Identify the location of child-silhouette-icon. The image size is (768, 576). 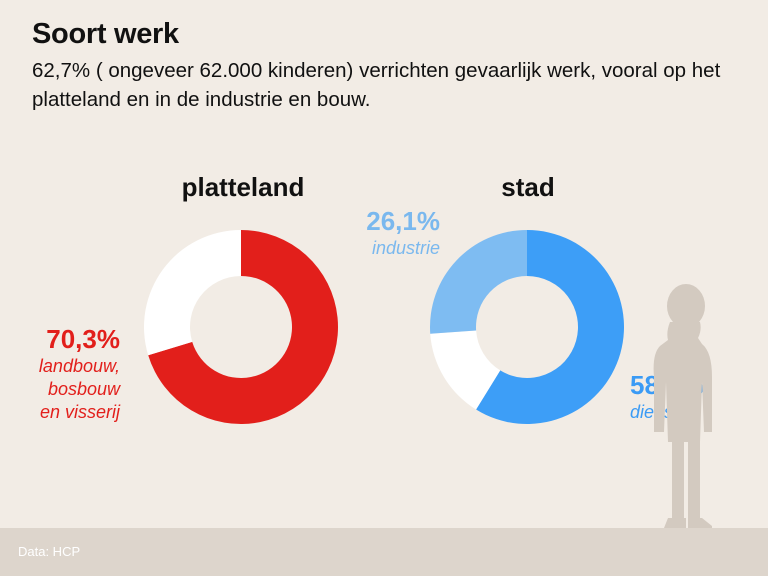
(682, 407).